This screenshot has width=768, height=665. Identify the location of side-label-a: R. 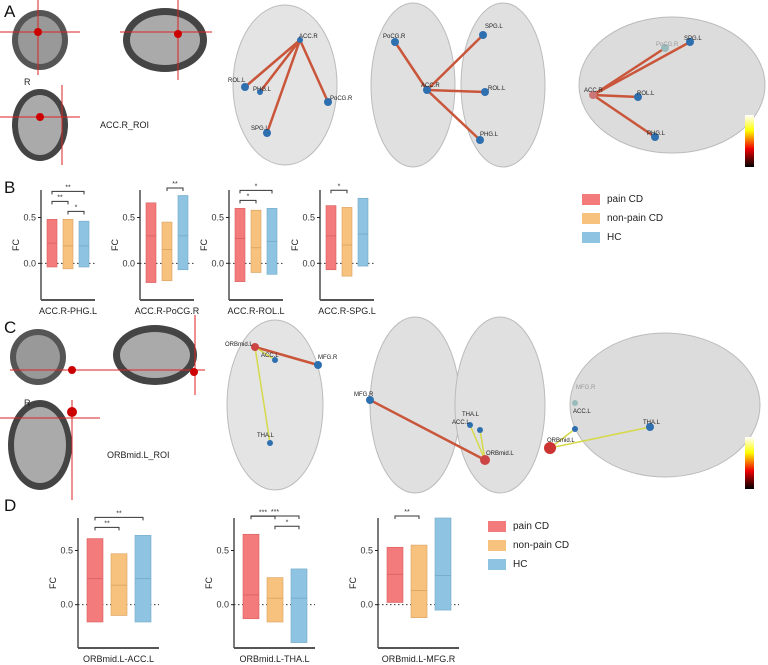
(27, 82).